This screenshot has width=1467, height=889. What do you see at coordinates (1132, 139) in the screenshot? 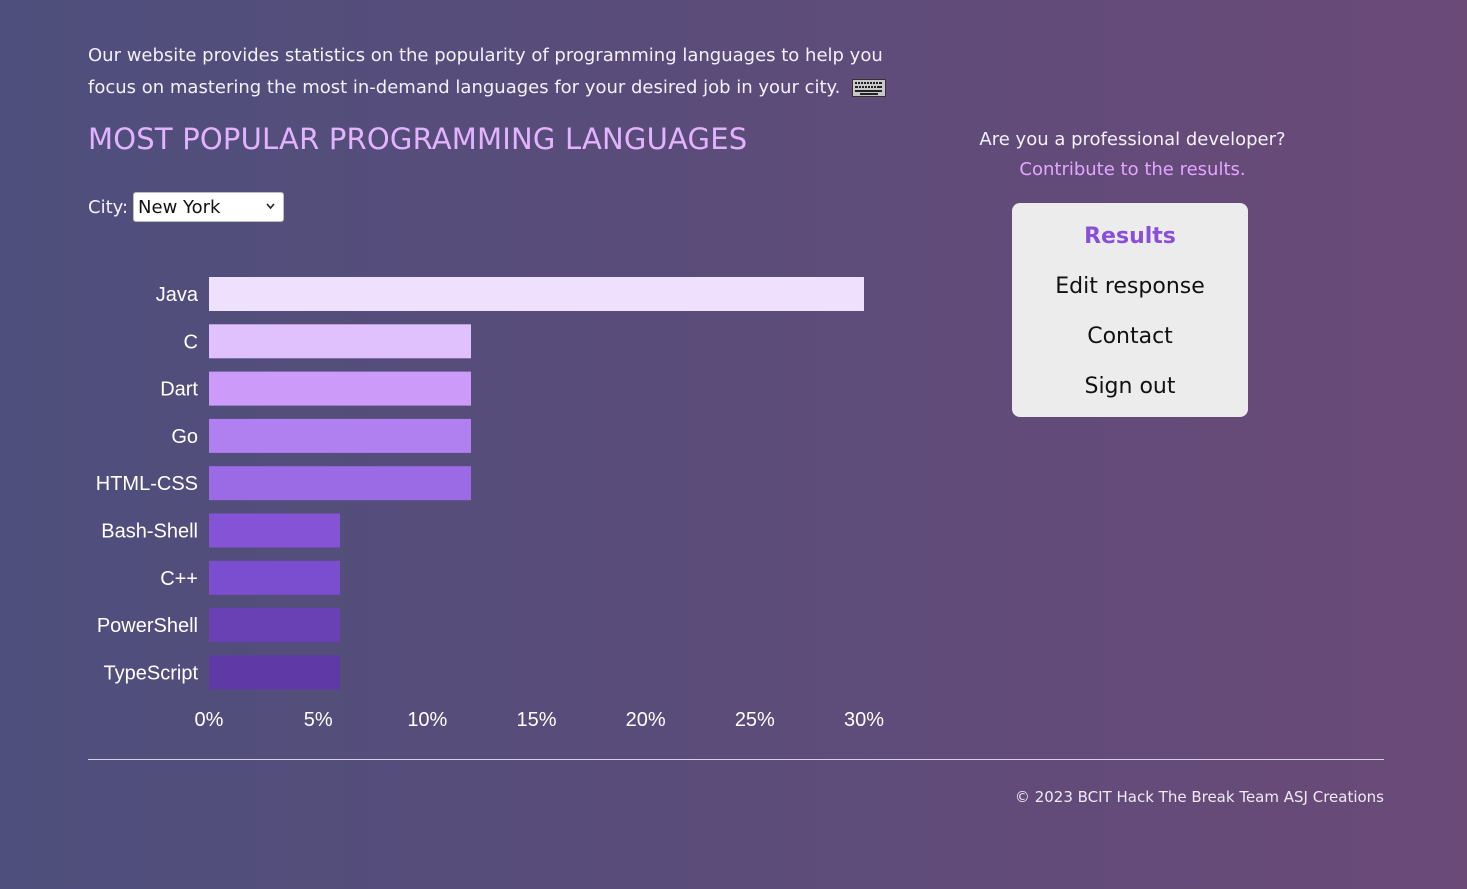
I see `developer-question: Are you a professional developer?` at bounding box center [1132, 139].